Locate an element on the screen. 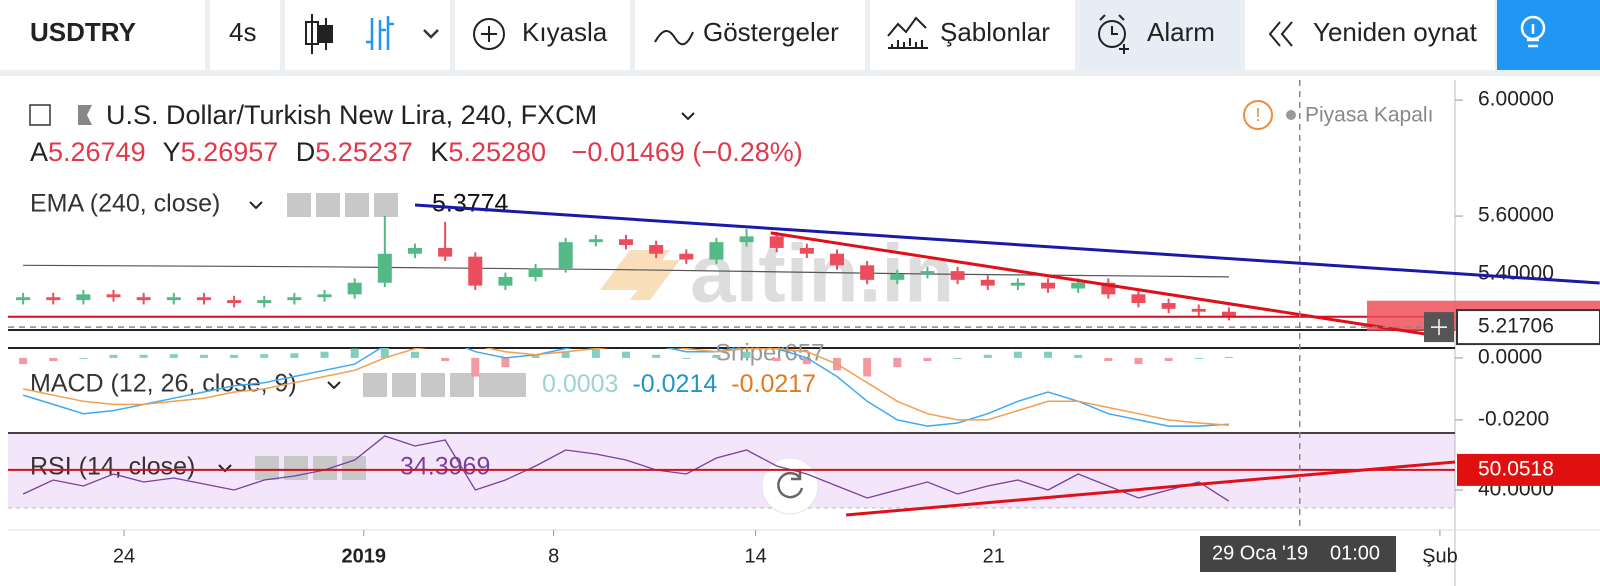 This screenshot has height=586, width=1600. macd-readouts: 0.0003 -0.0214 -0.0217 is located at coordinates (679, 384).